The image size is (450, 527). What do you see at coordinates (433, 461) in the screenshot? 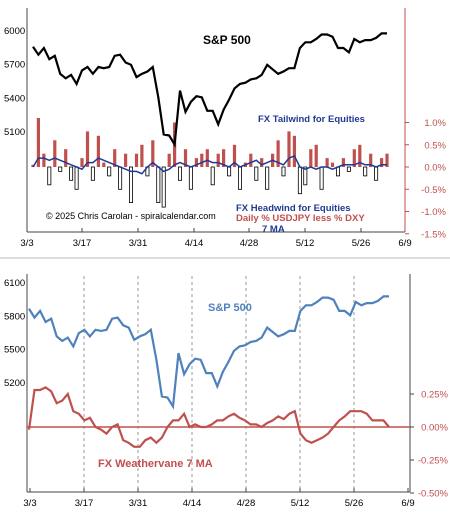
I see `bottom-right-tick-label: -0.25%` at bounding box center [433, 461].